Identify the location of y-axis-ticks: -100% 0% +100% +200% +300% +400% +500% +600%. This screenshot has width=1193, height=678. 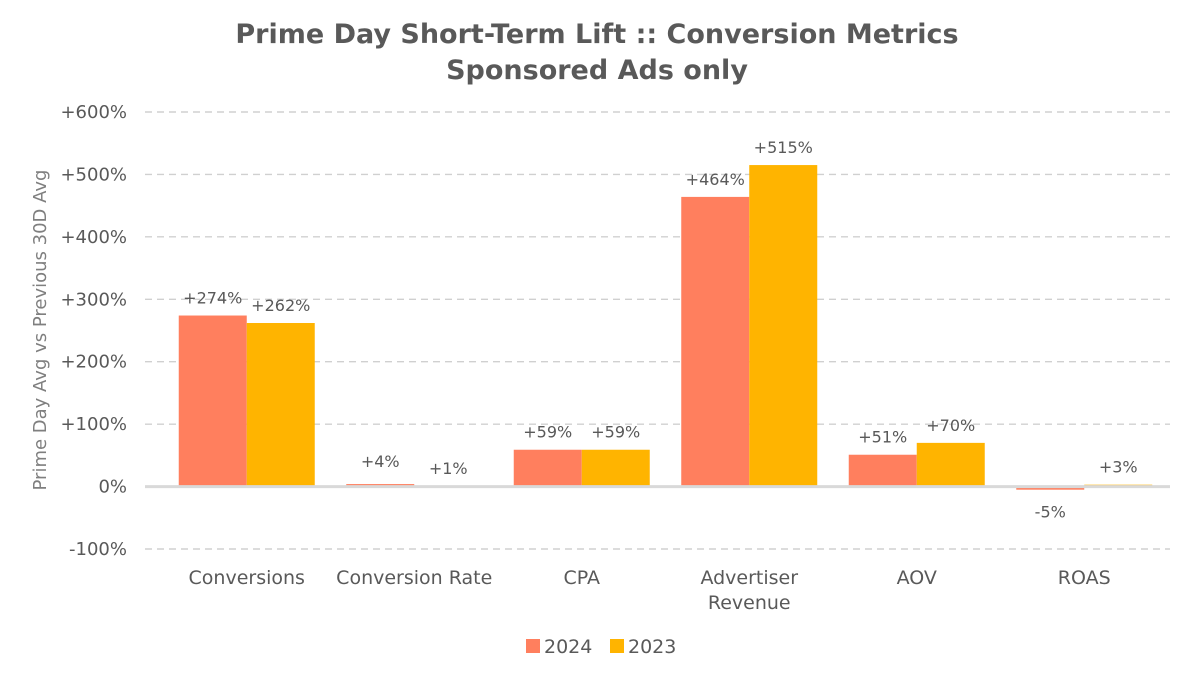
(93, 331).